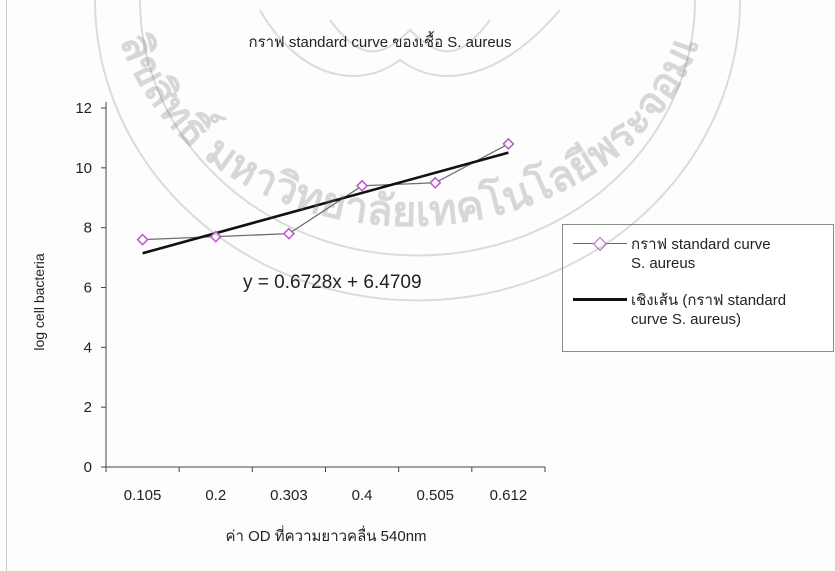  What do you see at coordinates (701, 244) in the screenshot?
I see `legend-label-series-line1: กราฟ standard curve` at bounding box center [701, 244].